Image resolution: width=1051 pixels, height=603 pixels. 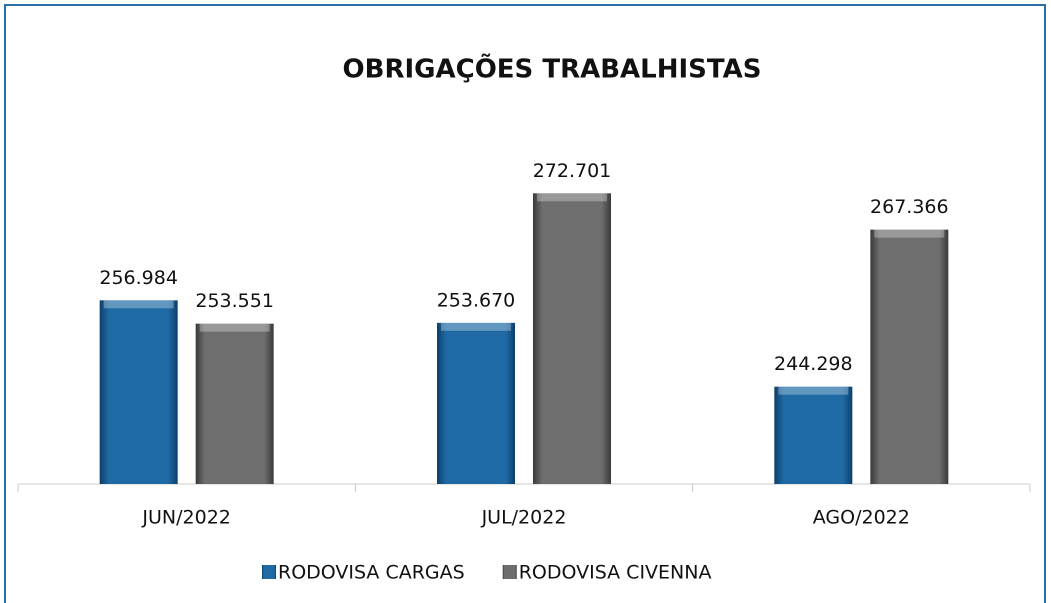 I want to click on data-label: 267.366, so click(x=909, y=207).